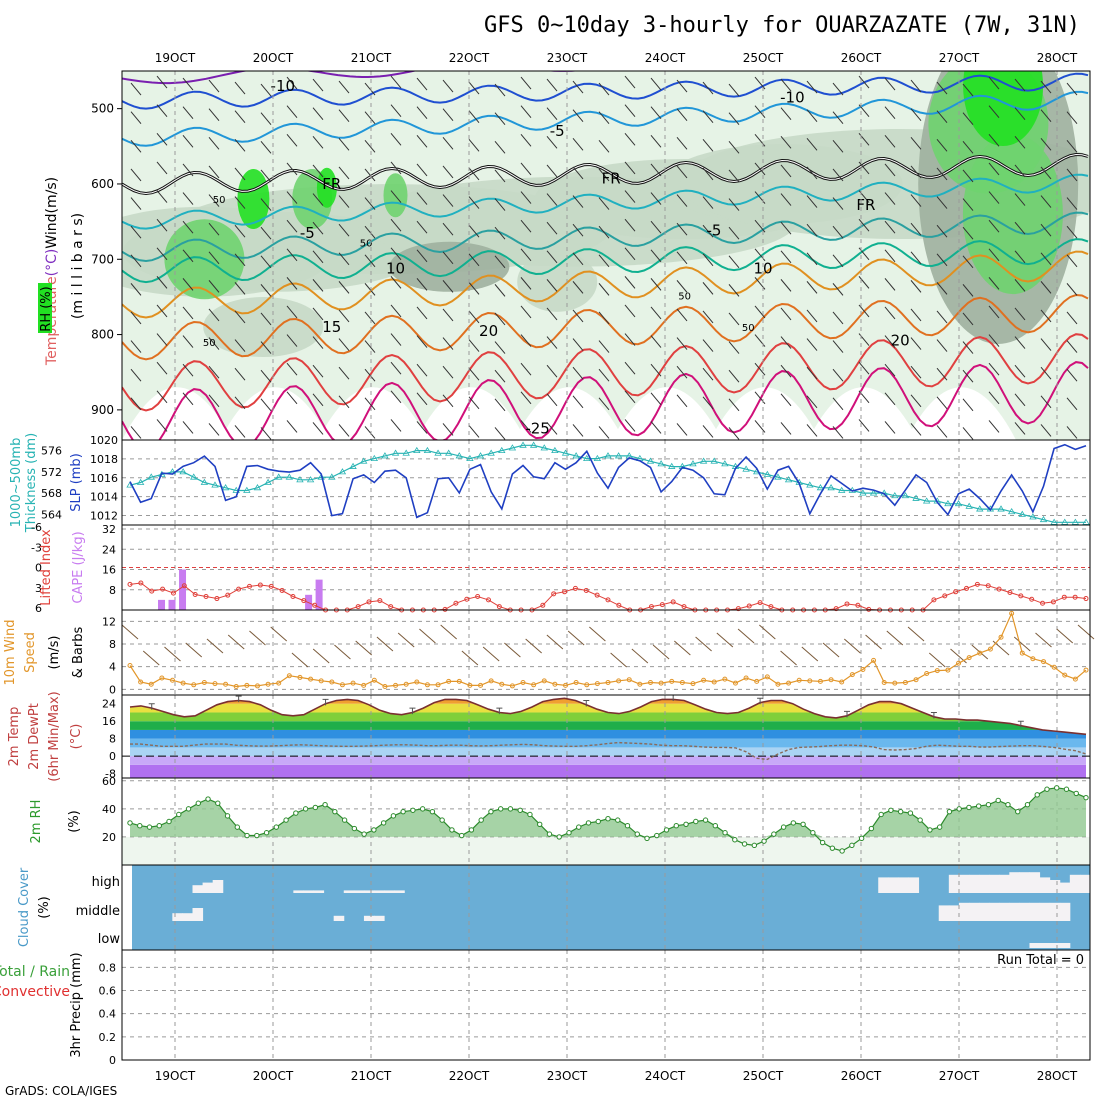 Image resolution: width=1100 pixels, height=1100 pixels. What do you see at coordinates (607, 483) in the screenshot?
I see `thickness-line` at bounding box center [607, 483].